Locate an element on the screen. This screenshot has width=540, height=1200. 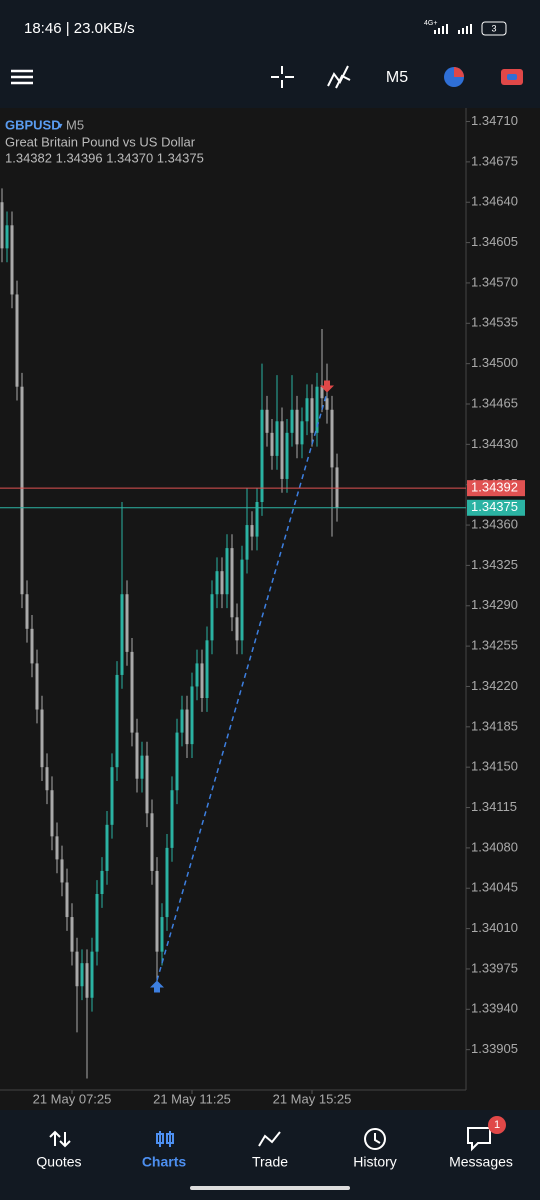
buy-arrow is located at coordinates (157, 986).